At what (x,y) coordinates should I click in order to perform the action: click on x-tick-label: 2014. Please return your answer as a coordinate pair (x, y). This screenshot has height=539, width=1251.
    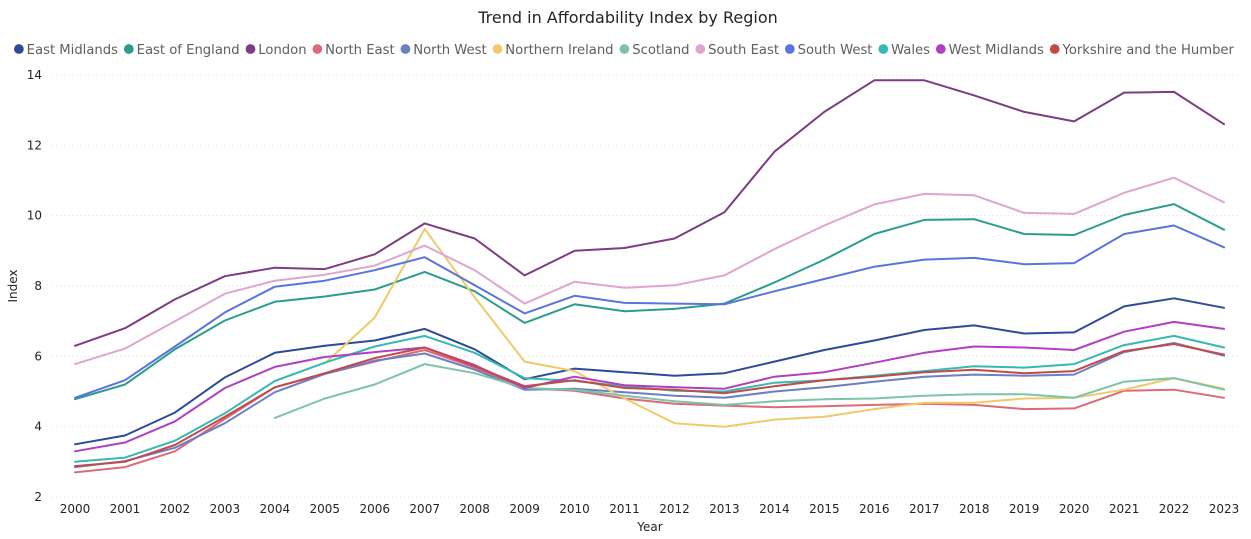
    Looking at the image, I should click on (774, 509).